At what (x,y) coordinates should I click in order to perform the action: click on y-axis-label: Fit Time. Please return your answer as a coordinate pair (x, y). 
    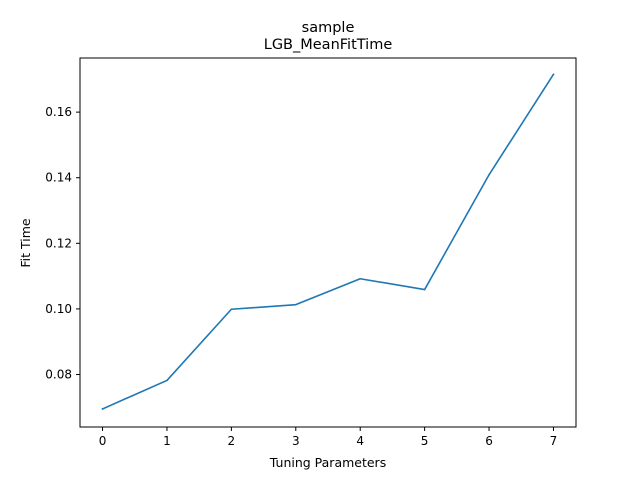
    Looking at the image, I should click on (25, 243).